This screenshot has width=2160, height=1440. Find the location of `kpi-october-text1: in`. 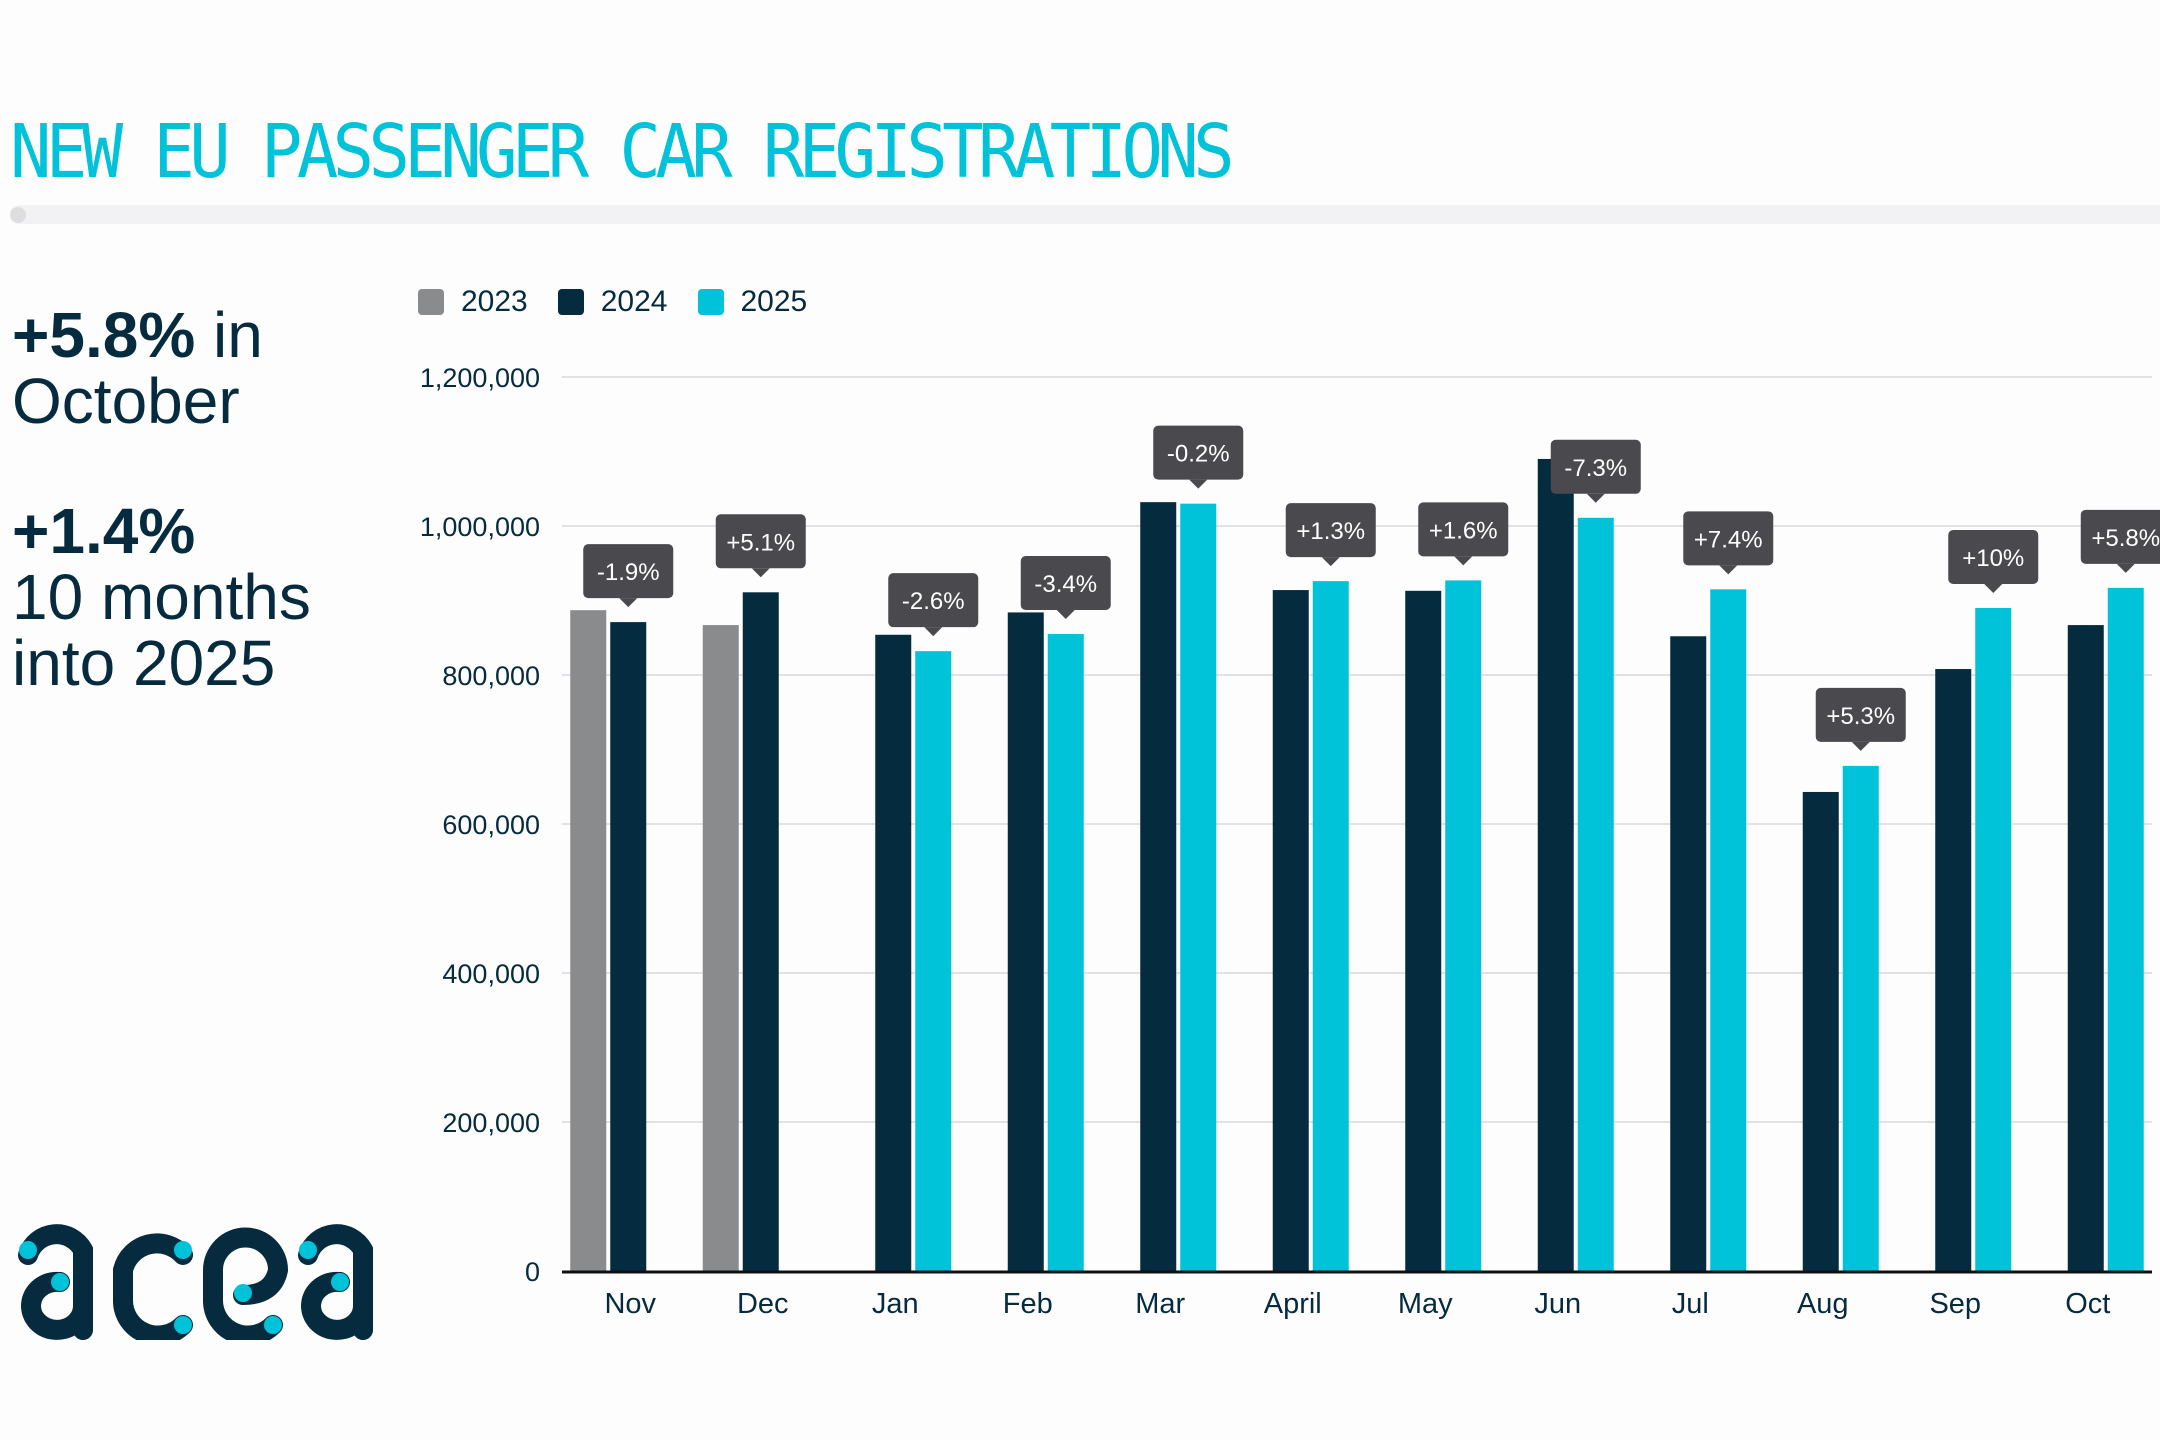

kpi-october-text1: in is located at coordinates (229, 335).